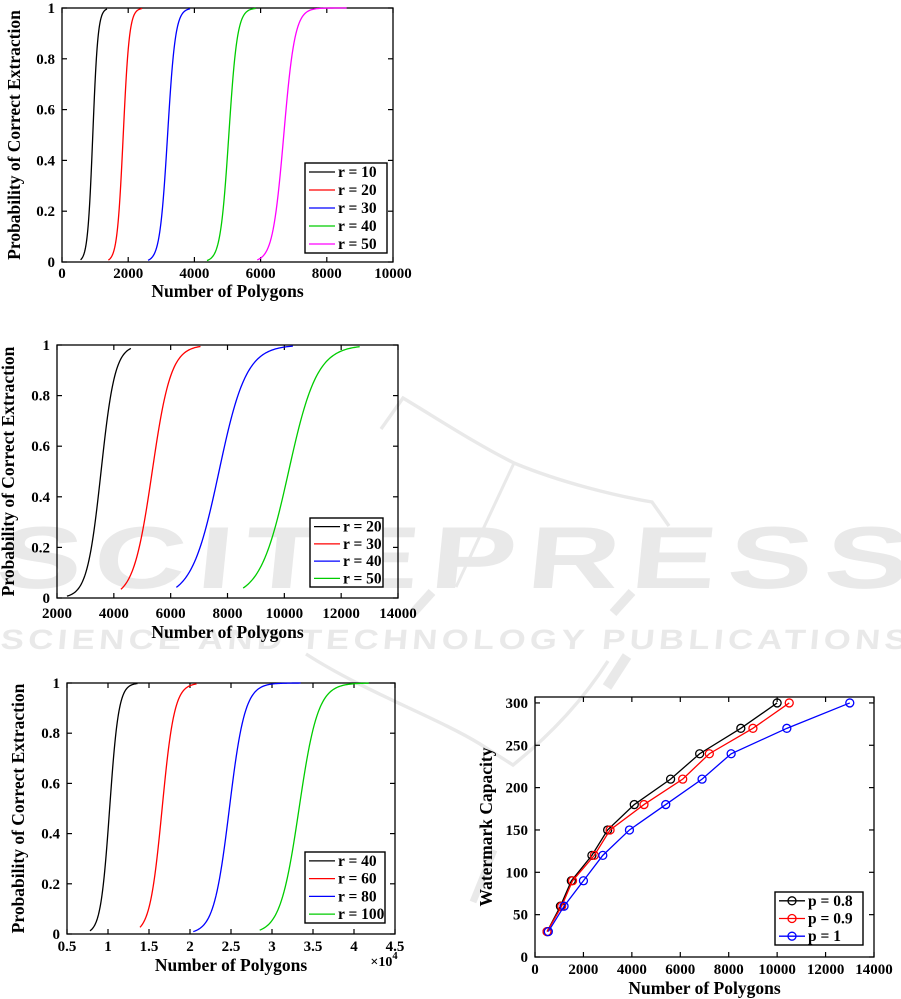 The image size is (901, 999). Describe the element at coordinates (357, 172) in the screenshot. I see `legend-entry-label: r = 10` at that location.